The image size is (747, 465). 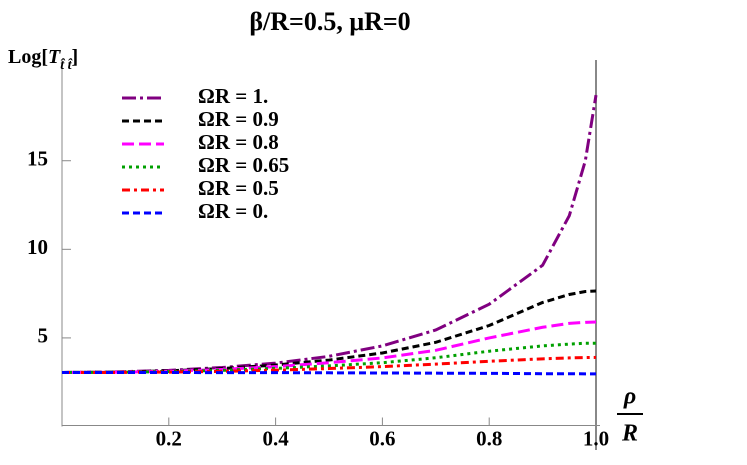 I want to click on x-axis-label: ρ, so click(x=629, y=397).